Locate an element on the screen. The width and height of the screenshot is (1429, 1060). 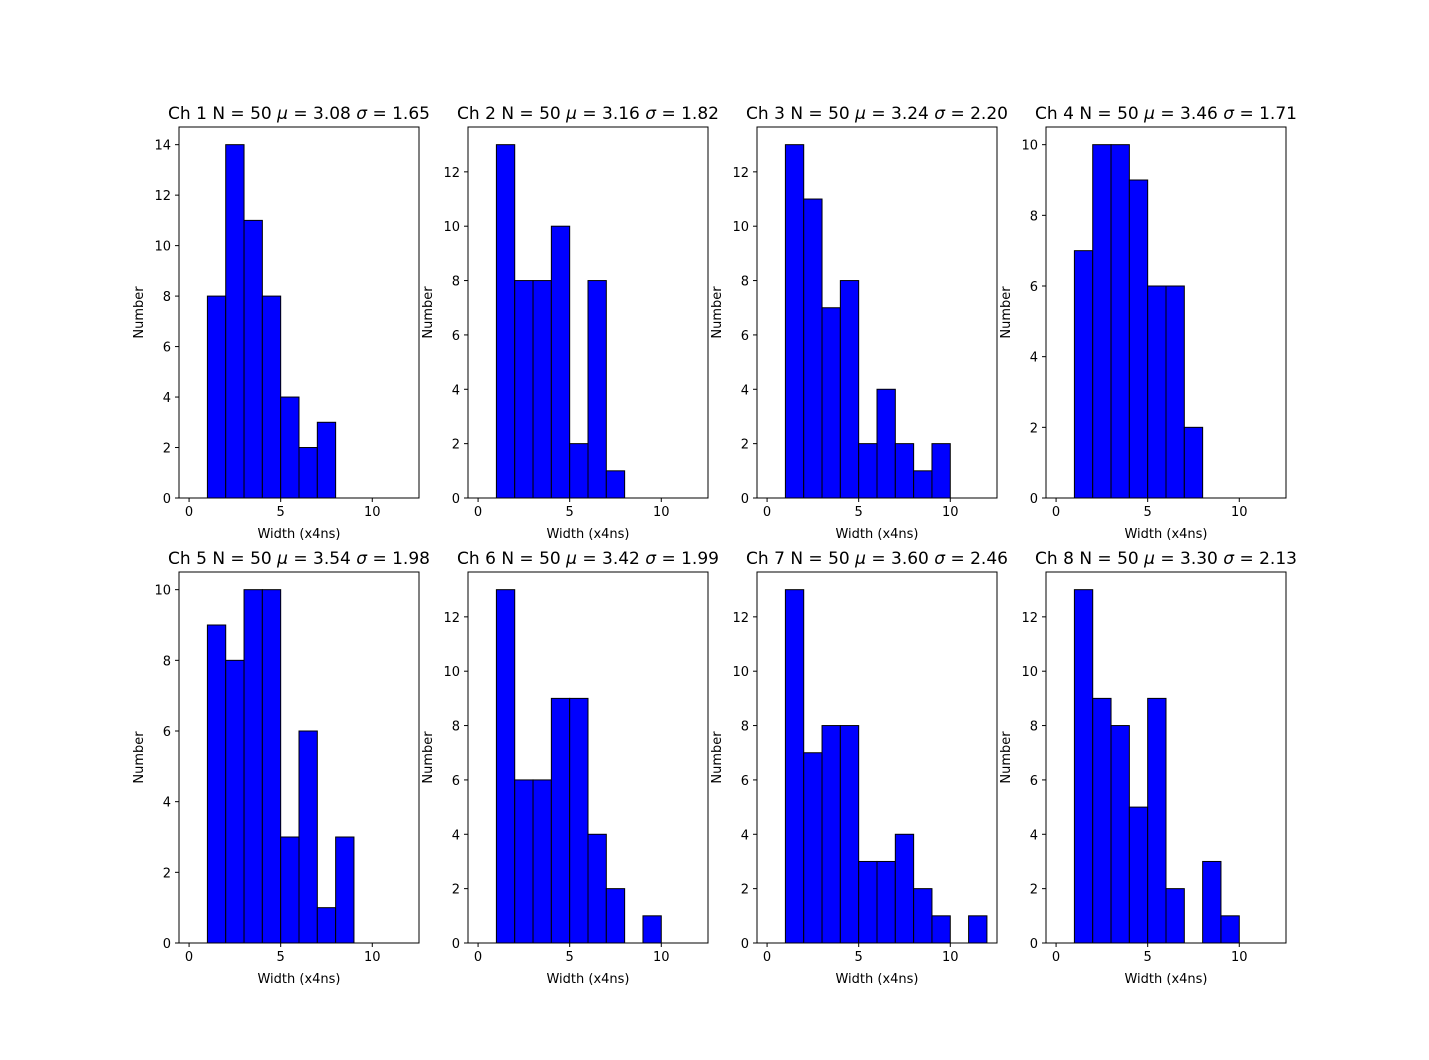
chart-title-part: = 3.24 is located at coordinates (900, 114).